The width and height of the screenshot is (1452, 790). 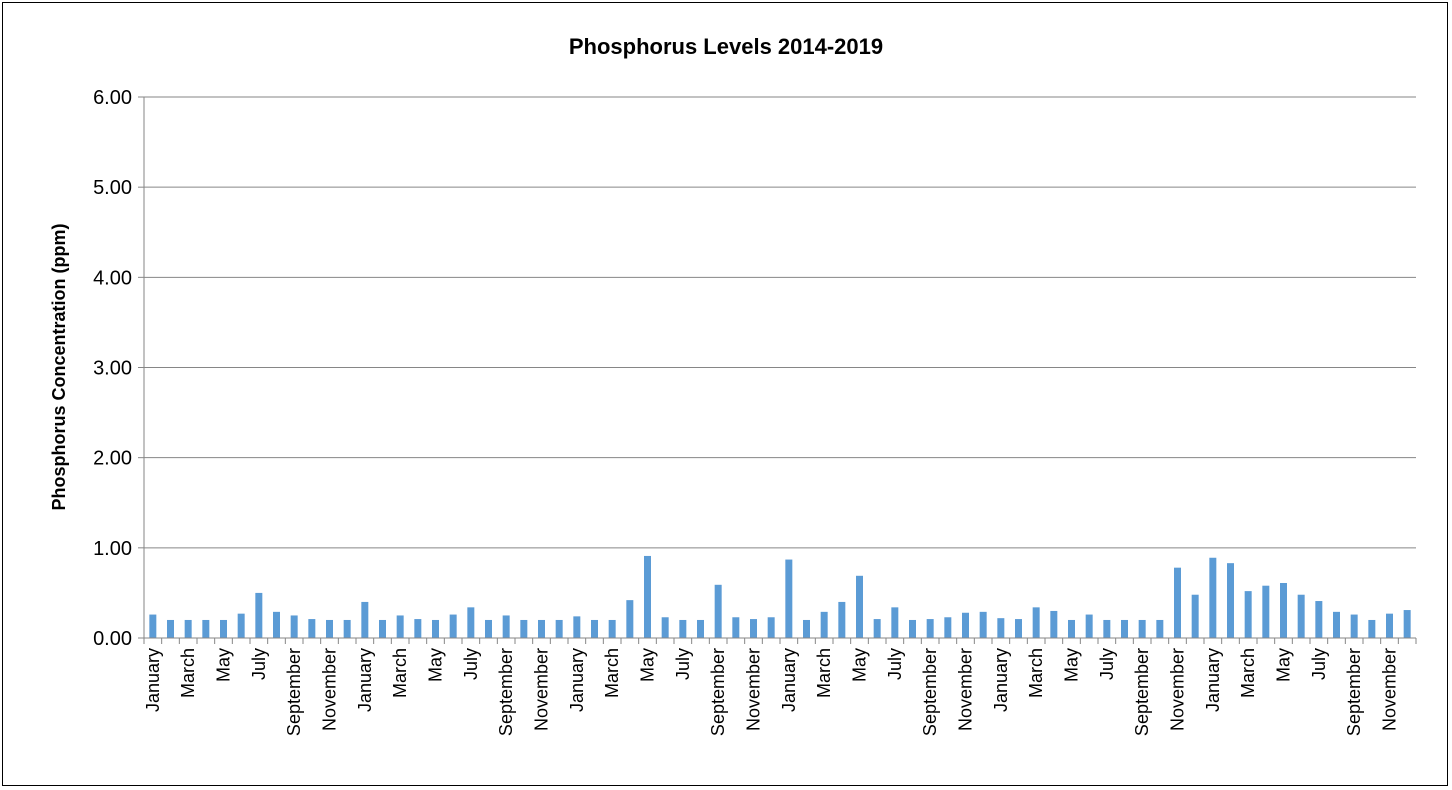 I want to click on y-axis-label: Phosphorus Concentration (ppm), so click(x=59, y=367).